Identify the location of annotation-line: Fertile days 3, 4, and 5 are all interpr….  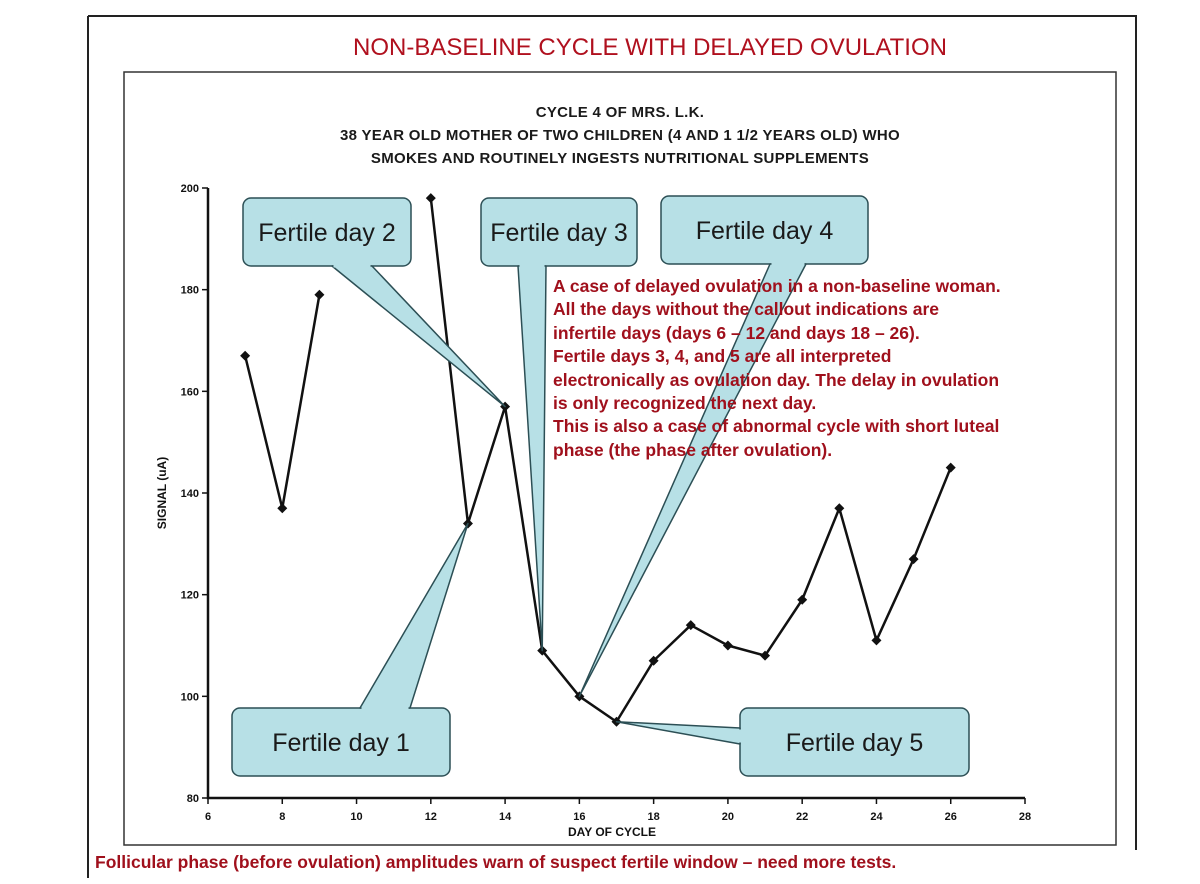
(722, 356).